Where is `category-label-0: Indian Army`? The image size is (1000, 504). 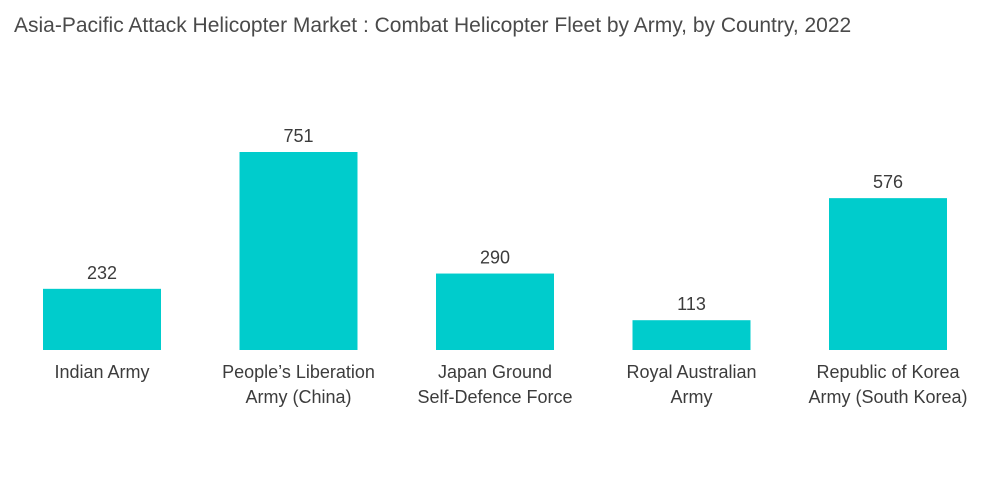 category-label-0: Indian Army is located at coordinates (101, 372).